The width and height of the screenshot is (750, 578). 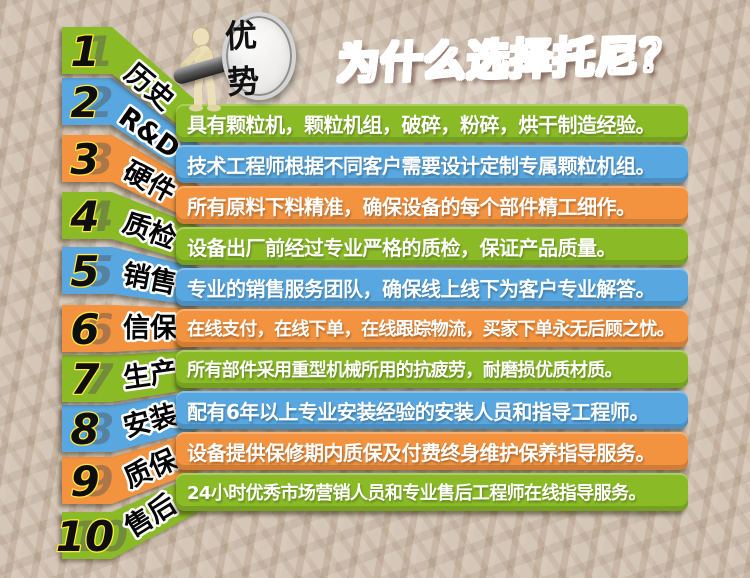 I want to click on magnifier-lens: 优势, so click(x=259, y=57).